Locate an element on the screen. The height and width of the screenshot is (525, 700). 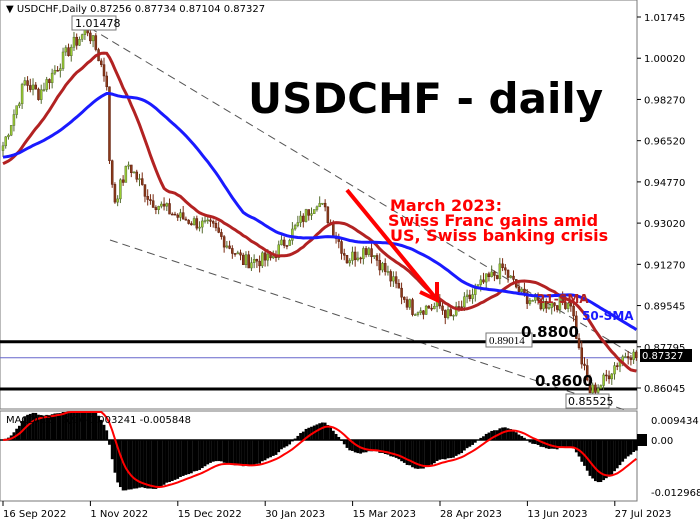
y-tick-label: 0.89545 is located at coordinates (664, 307).